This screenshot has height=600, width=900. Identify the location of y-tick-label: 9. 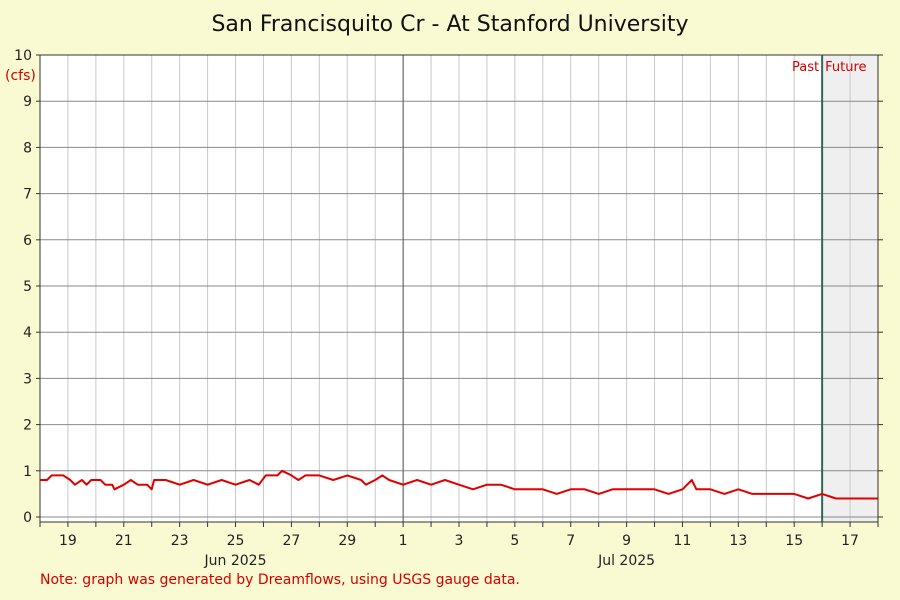
(27, 102).